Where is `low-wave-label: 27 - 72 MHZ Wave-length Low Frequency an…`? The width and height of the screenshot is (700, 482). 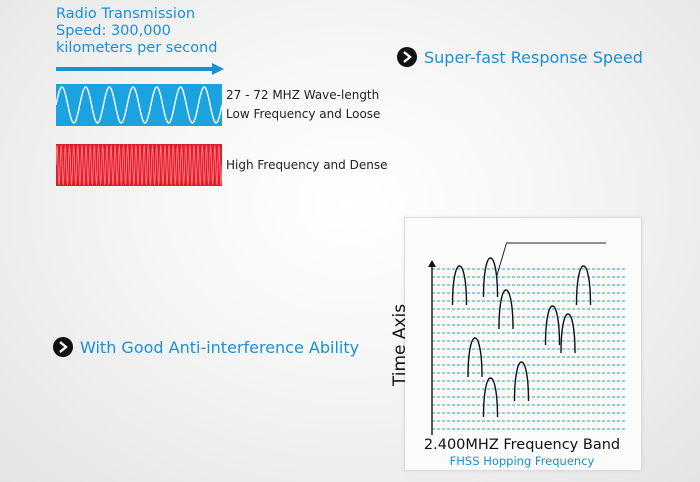
low-wave-label: 27 - 72 MHZ Wave-length Low Frequency an… is located at coordinates (303, 105).